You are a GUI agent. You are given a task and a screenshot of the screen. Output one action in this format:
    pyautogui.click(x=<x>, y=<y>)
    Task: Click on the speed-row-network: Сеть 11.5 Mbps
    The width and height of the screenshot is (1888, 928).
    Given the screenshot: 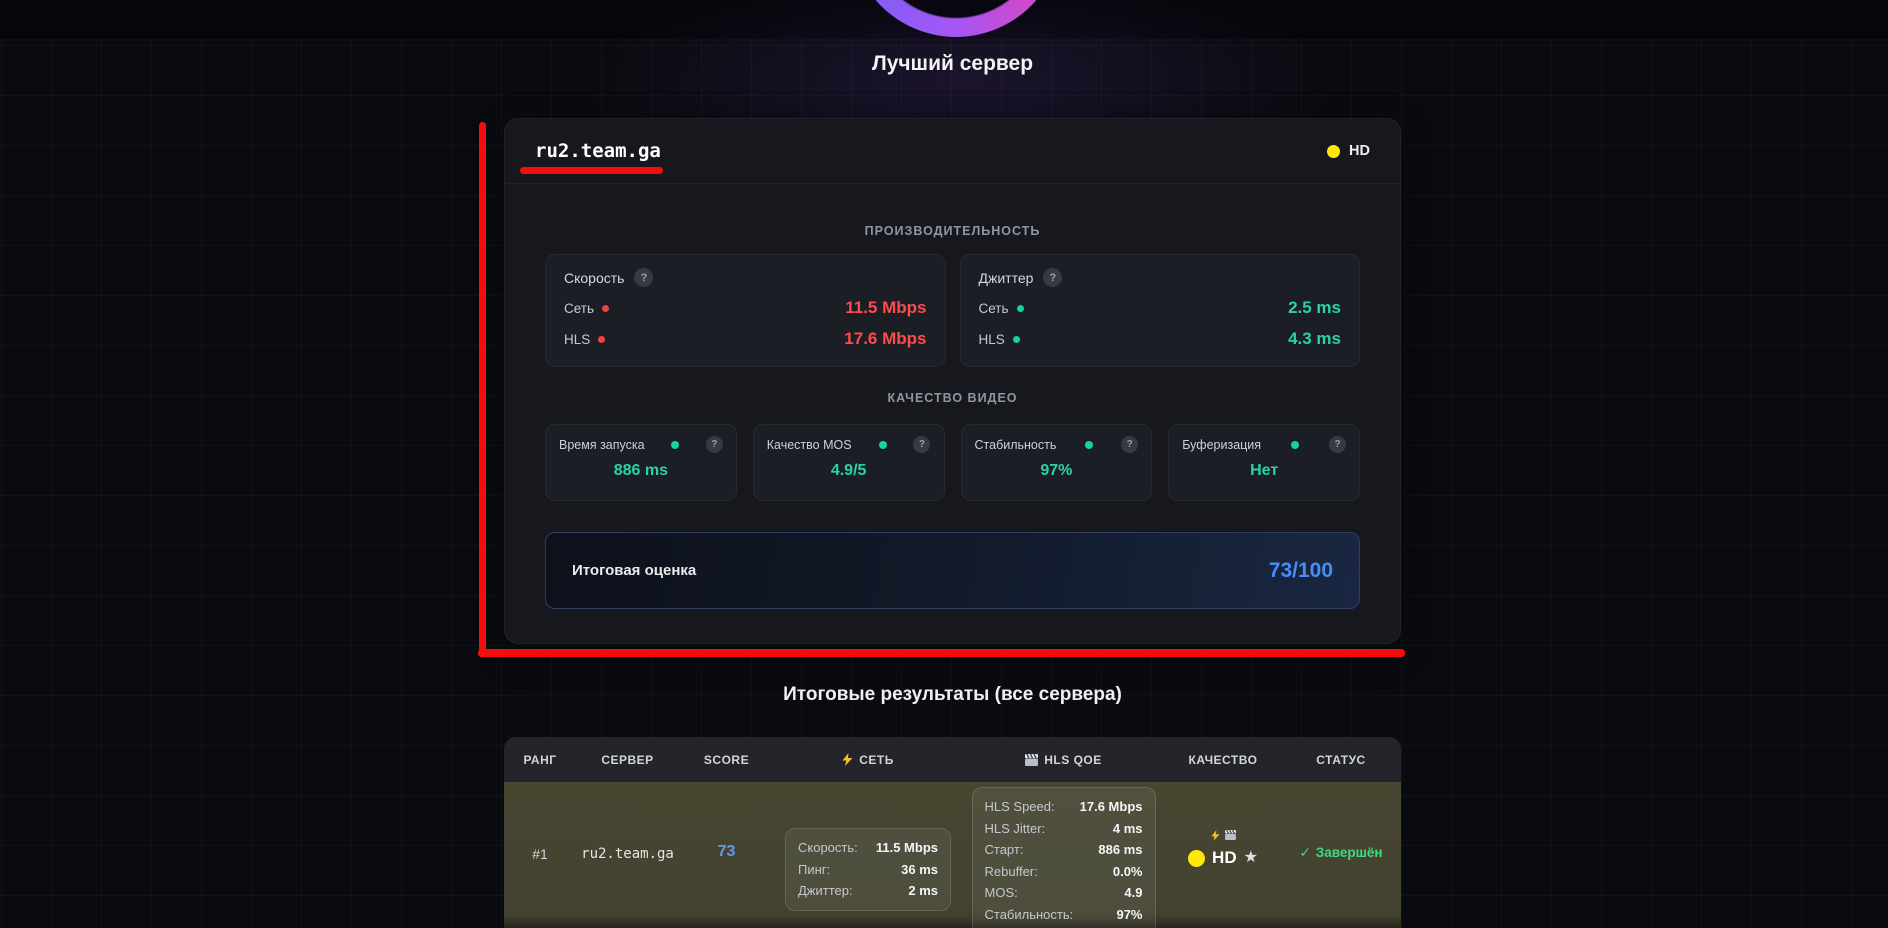 What is the action you would take?
    pyautogui.click(x=745, y=308)
    